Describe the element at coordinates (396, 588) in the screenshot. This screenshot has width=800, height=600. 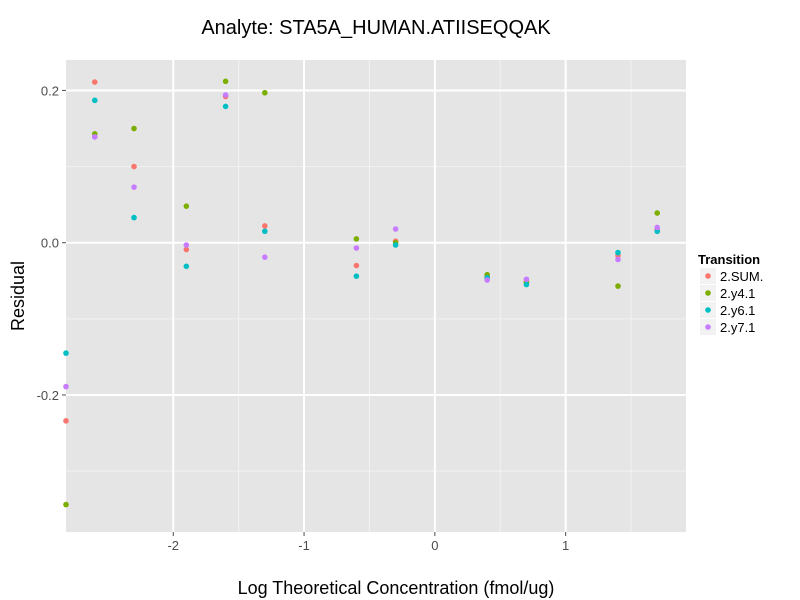
I see `x-axis-title: Log Theoretical Concentration (fmol/ug)` at that location.